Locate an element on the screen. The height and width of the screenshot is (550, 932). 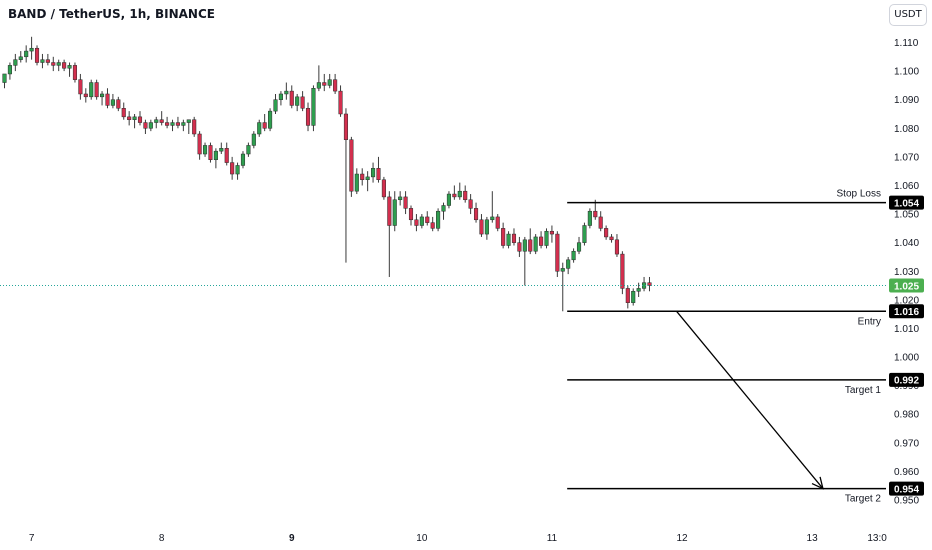
price-badge-target-2-bg is located at coordinates (906, 488).